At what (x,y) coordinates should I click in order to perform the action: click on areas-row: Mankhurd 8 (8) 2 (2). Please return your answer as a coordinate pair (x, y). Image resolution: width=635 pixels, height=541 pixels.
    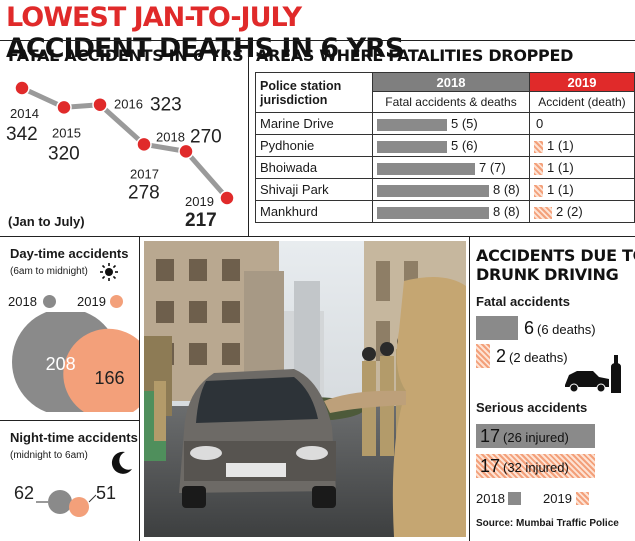
    Looking at the image, I should click on (445, 211).